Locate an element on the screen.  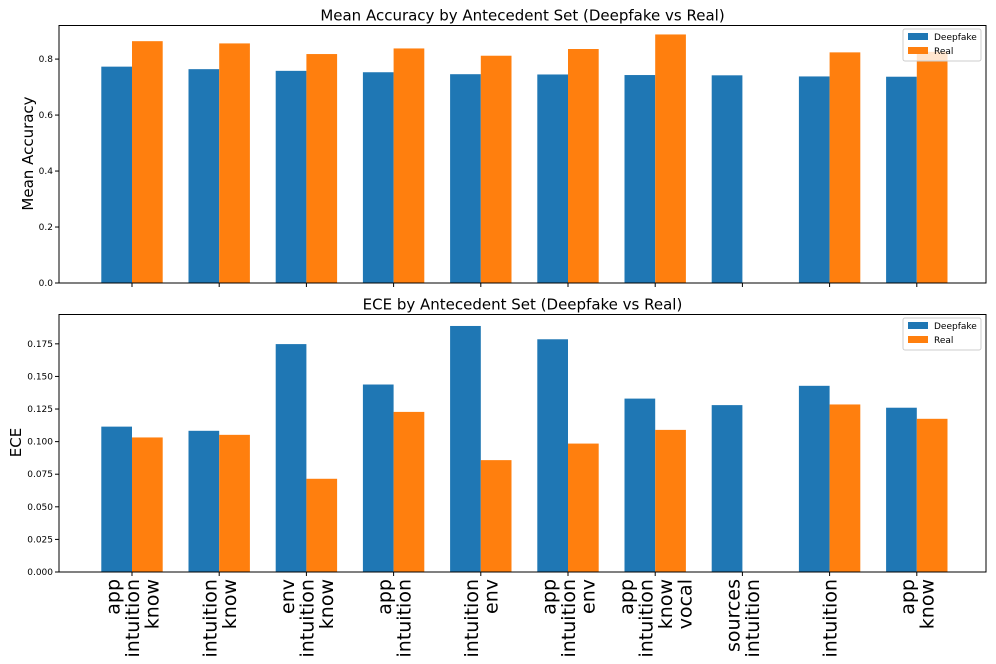
x-tick-label-group: intuition is located at coordinates (831, 618).